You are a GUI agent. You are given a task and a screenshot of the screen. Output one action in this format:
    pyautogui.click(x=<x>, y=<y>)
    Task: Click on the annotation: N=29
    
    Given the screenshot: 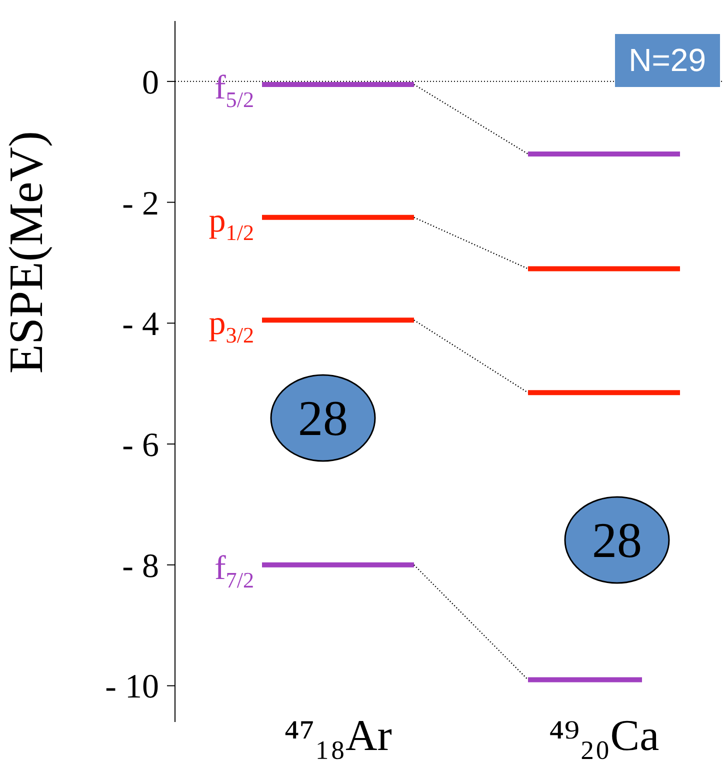 What is the action you would take?
    pyautogui.click(x=667, y=60)
    